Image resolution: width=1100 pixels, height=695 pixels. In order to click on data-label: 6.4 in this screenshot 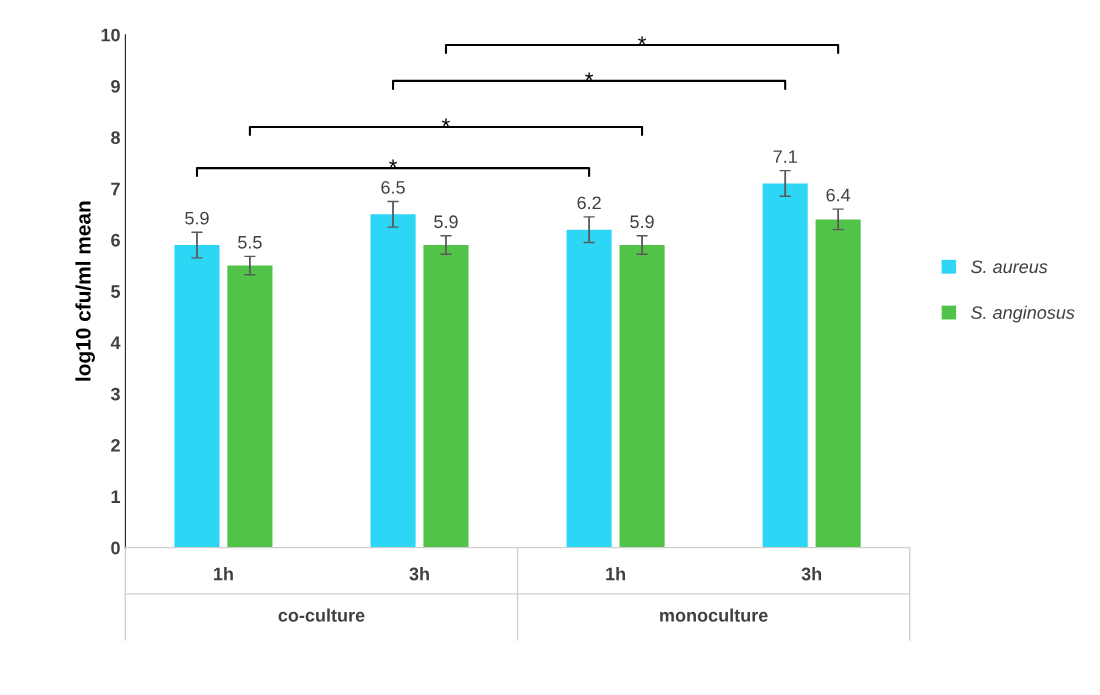, I will do `click(838, 195)`.